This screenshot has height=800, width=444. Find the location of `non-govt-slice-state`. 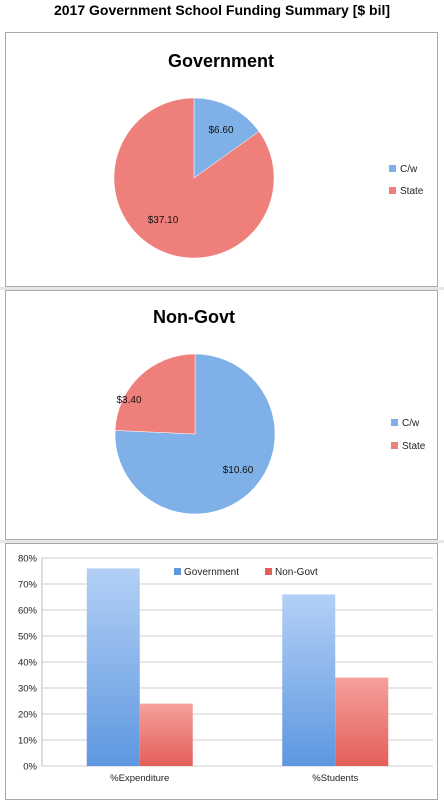

non-govt-slice-state is located at coordinates (155, 394).